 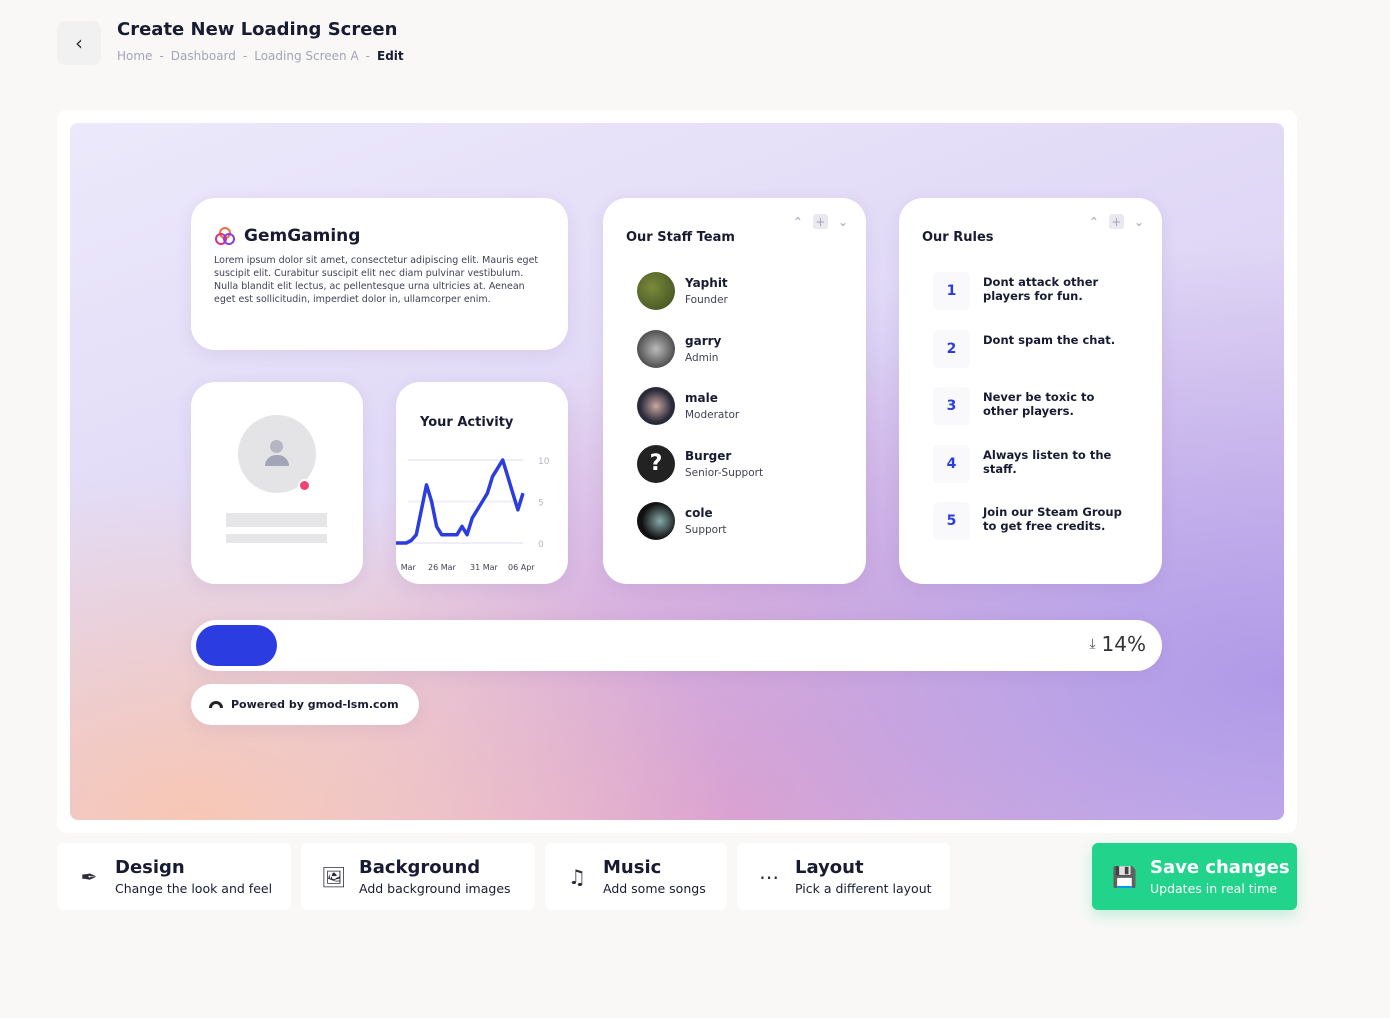 I want to click on staff-member: ? Burger Senior-Support, so click(x=700, y=463).